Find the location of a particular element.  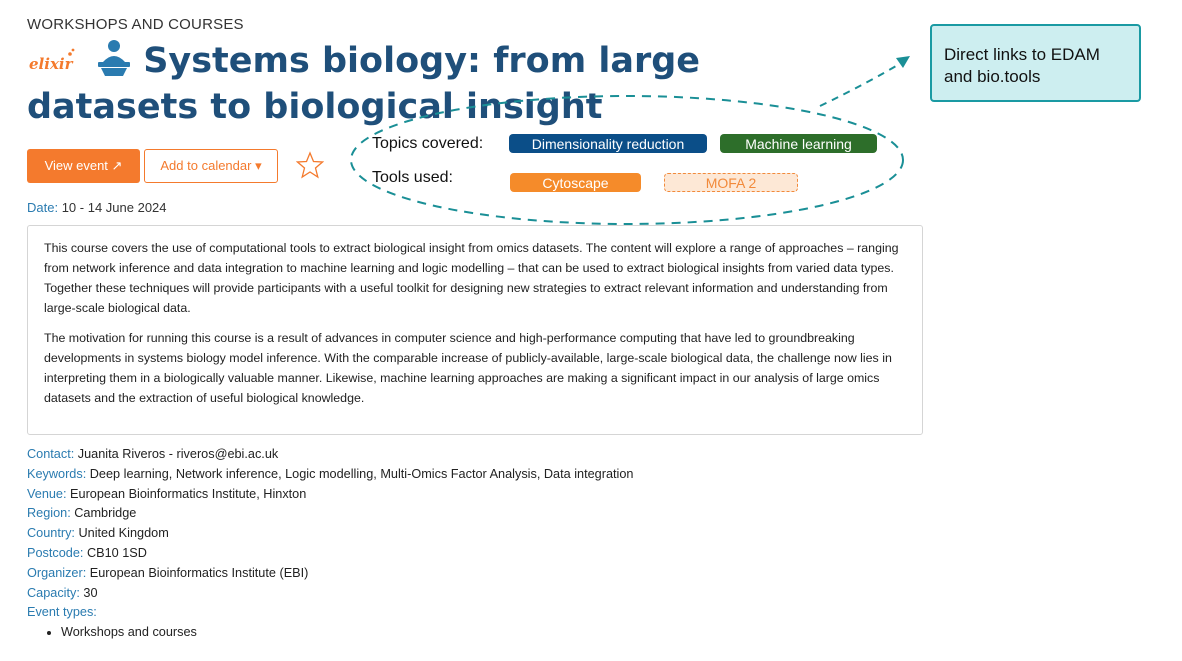

field-label: Postcode: is located at coordinates (55, 552).